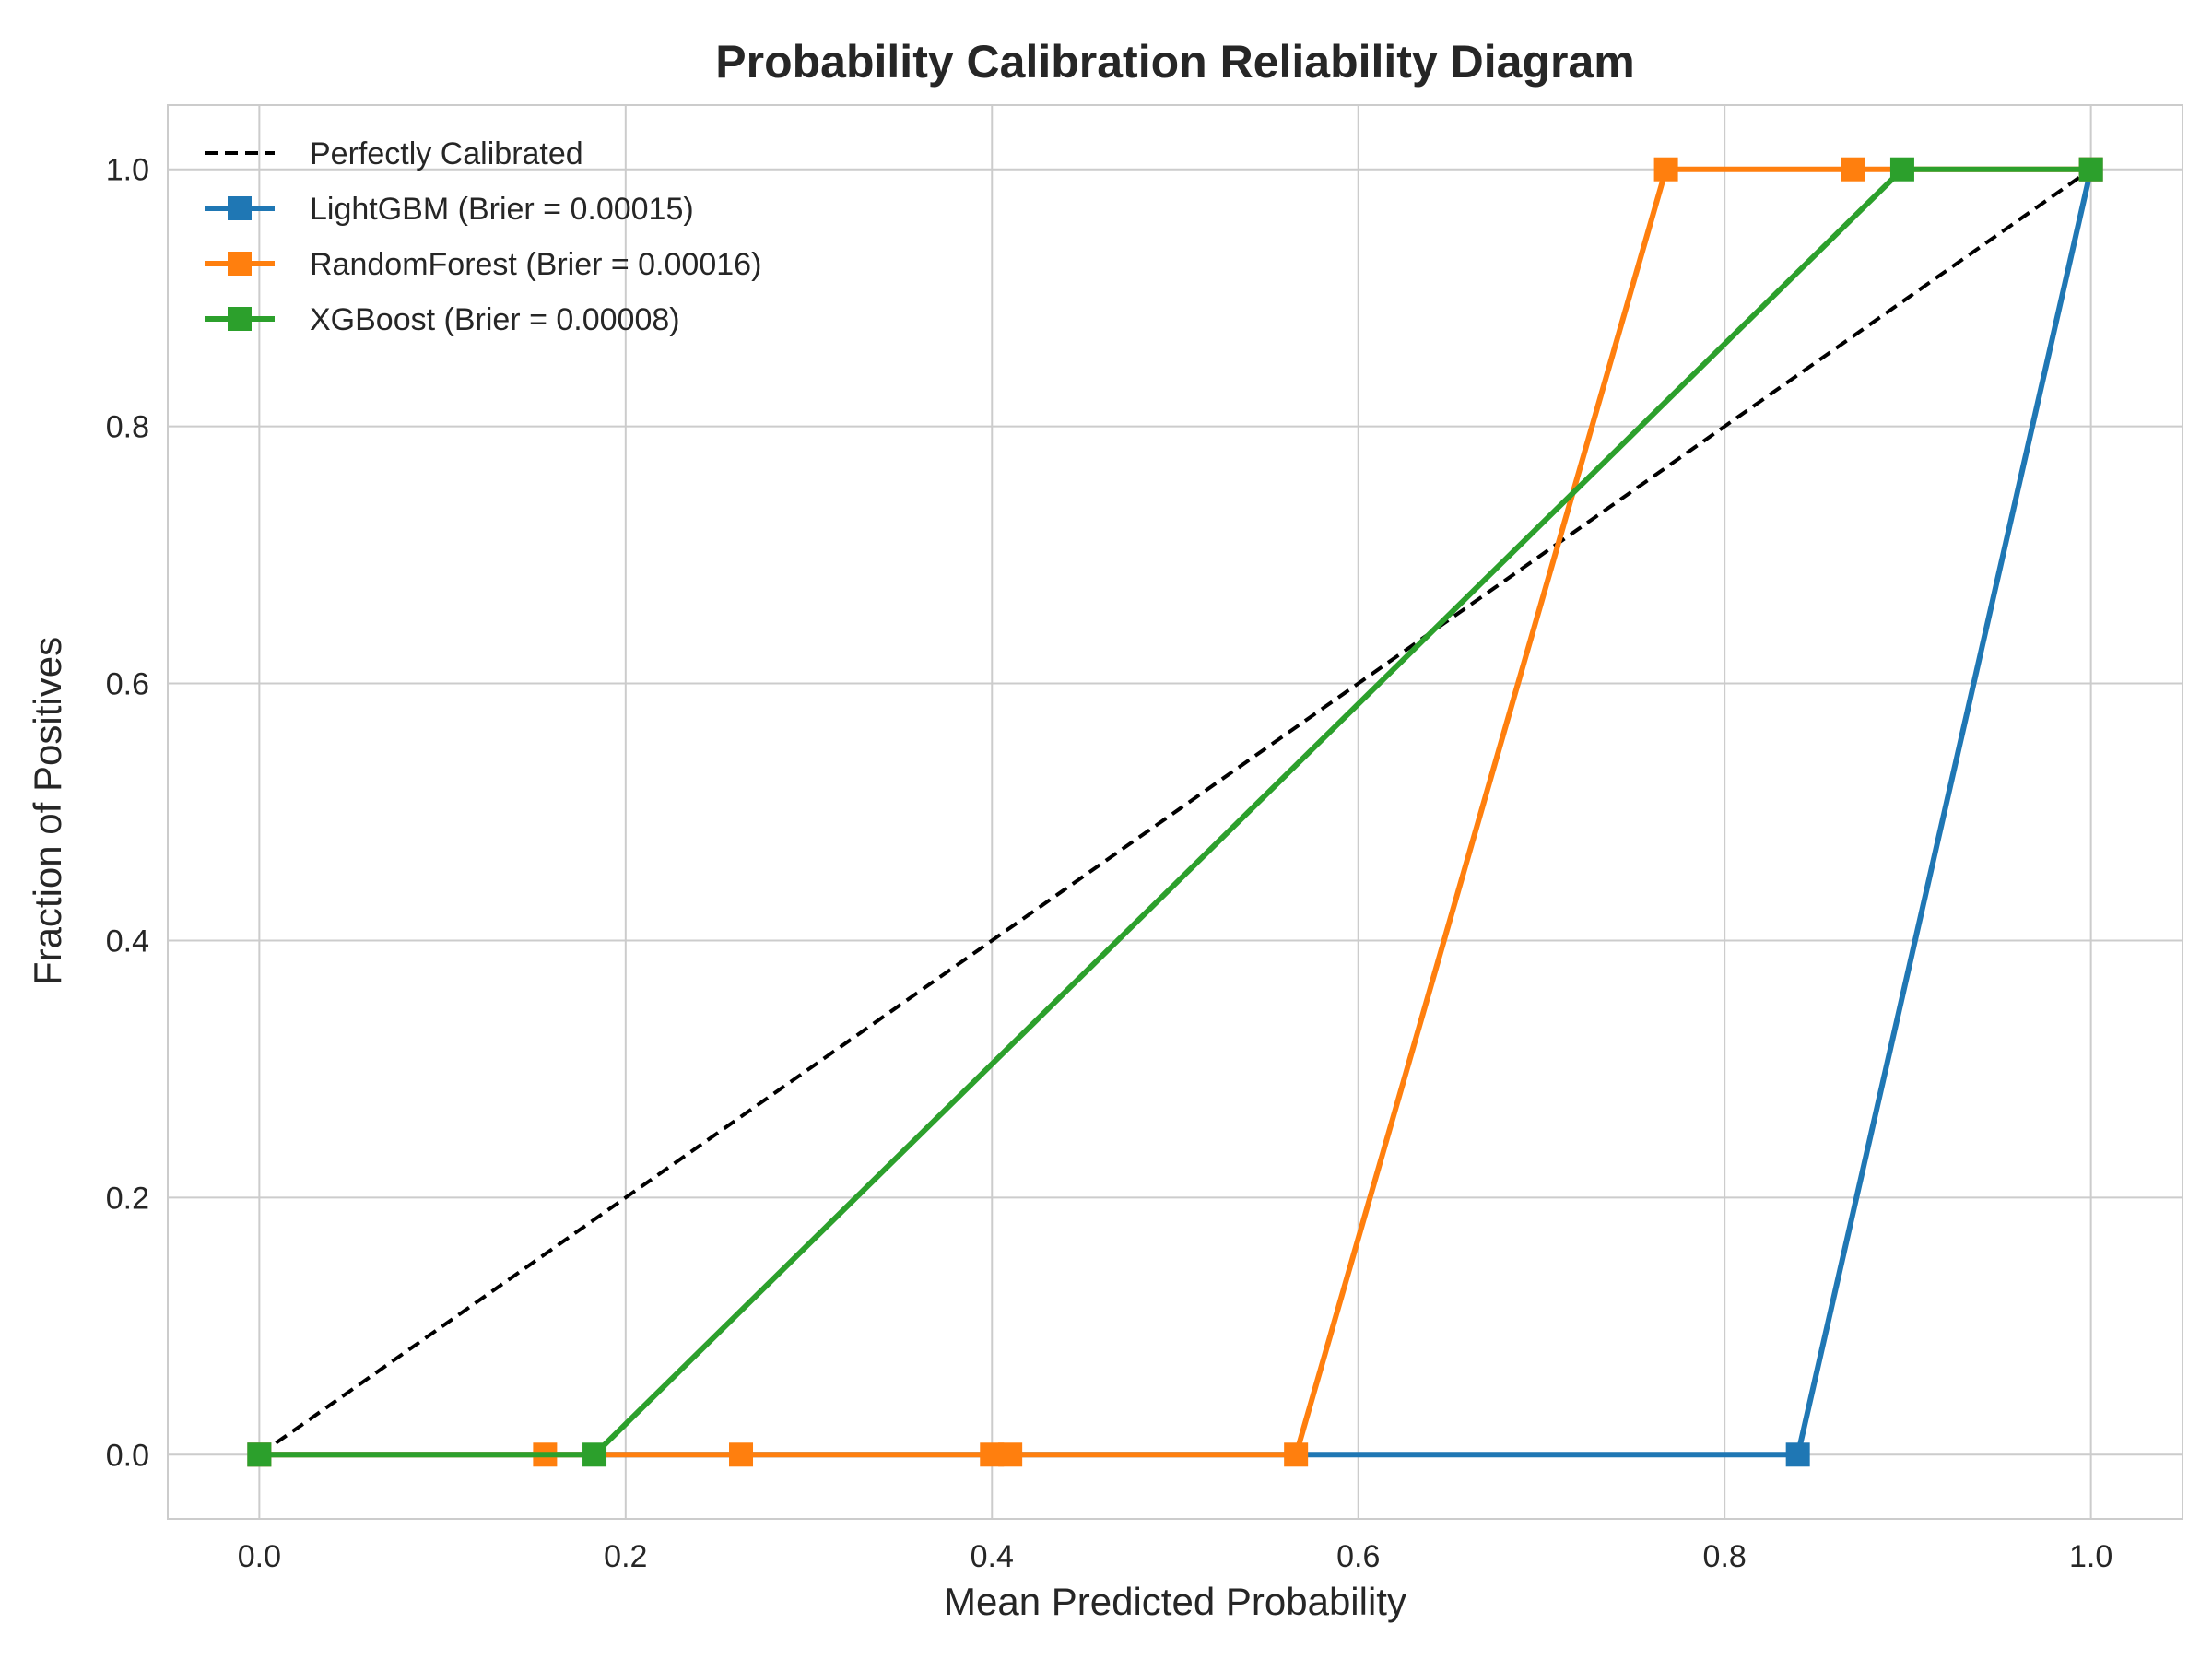  I want to click on legend-label: RandomForest (Brier = 0.00016), so click(535, 264).